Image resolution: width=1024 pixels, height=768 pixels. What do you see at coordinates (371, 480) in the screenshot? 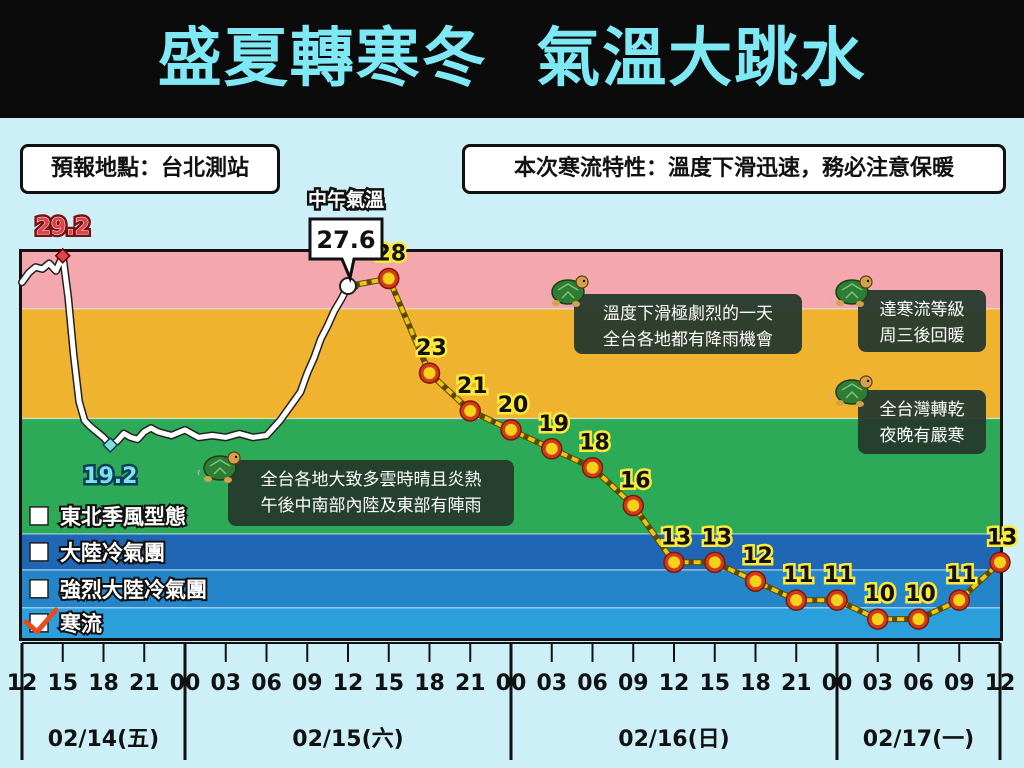
I see `annotation-text: 全台各地大致多雲時晴且炎熱` at bounding box center [371, 480].